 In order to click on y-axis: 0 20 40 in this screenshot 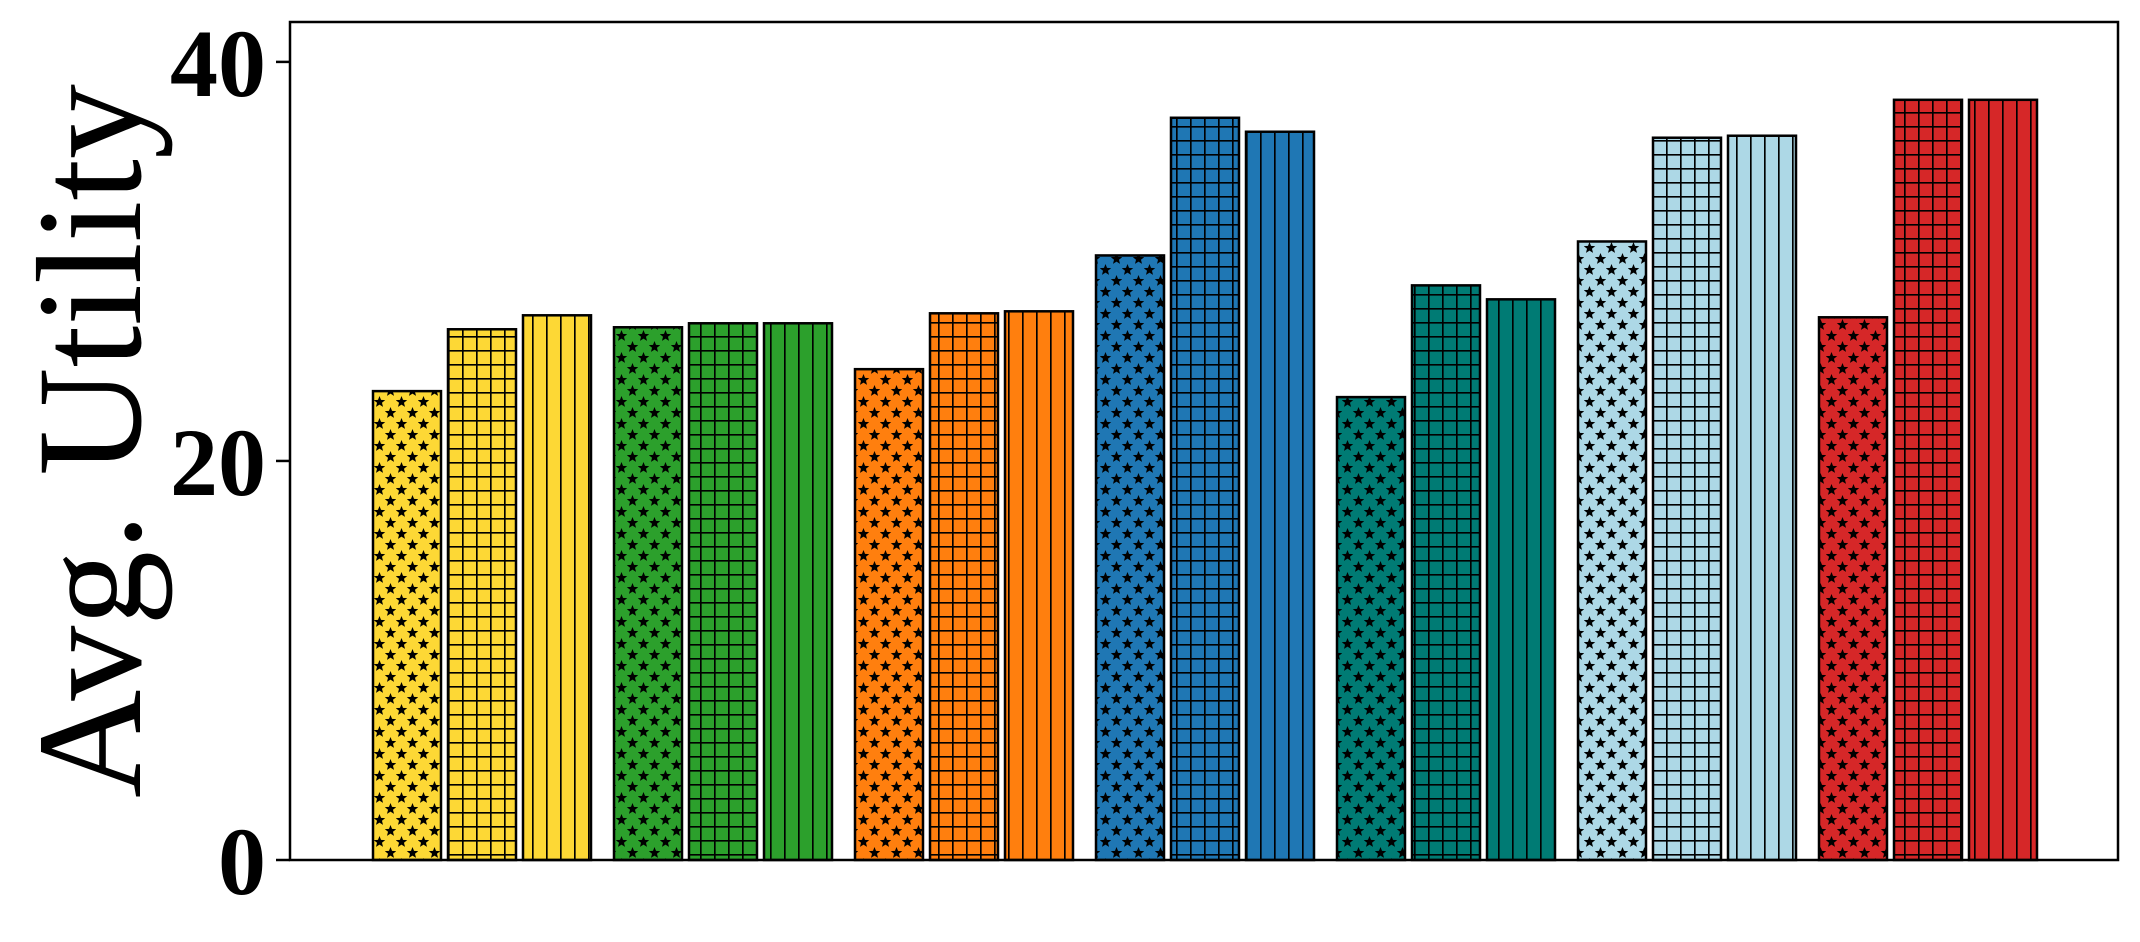, I will do `click(230, 462)`.